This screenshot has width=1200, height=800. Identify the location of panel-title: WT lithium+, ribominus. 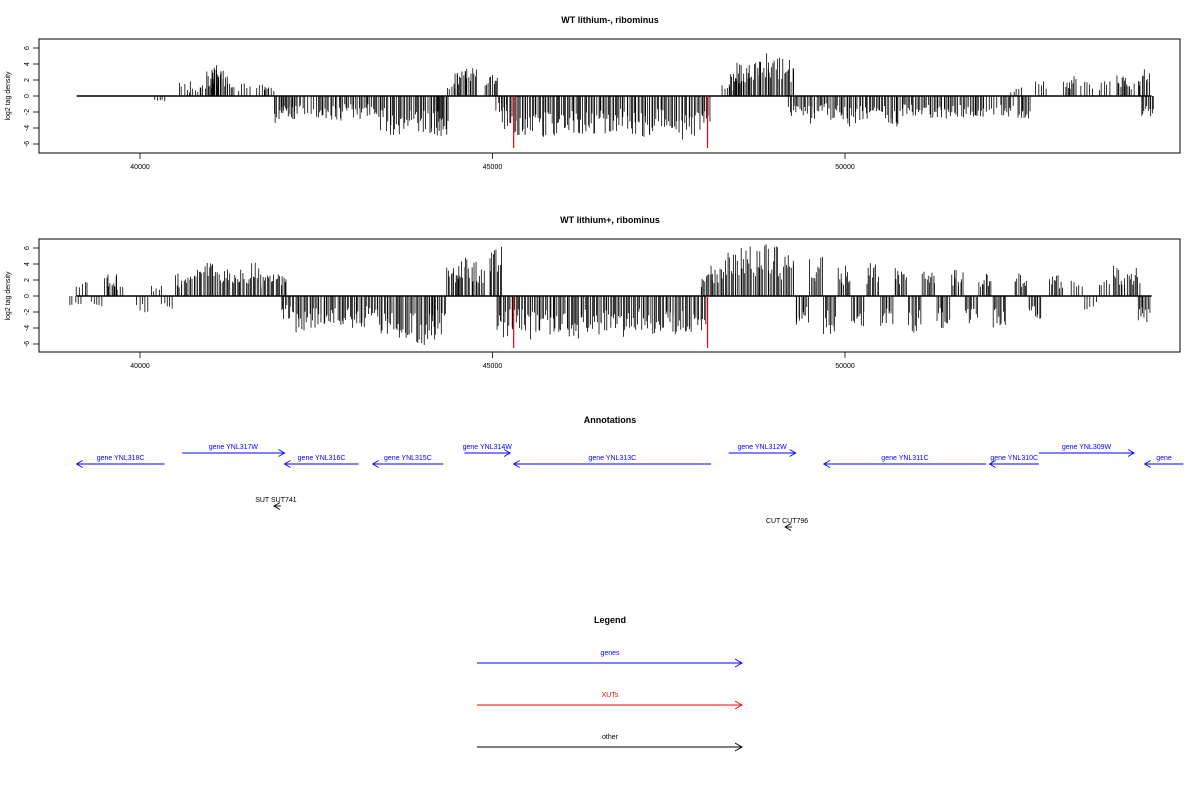
(610, 220).